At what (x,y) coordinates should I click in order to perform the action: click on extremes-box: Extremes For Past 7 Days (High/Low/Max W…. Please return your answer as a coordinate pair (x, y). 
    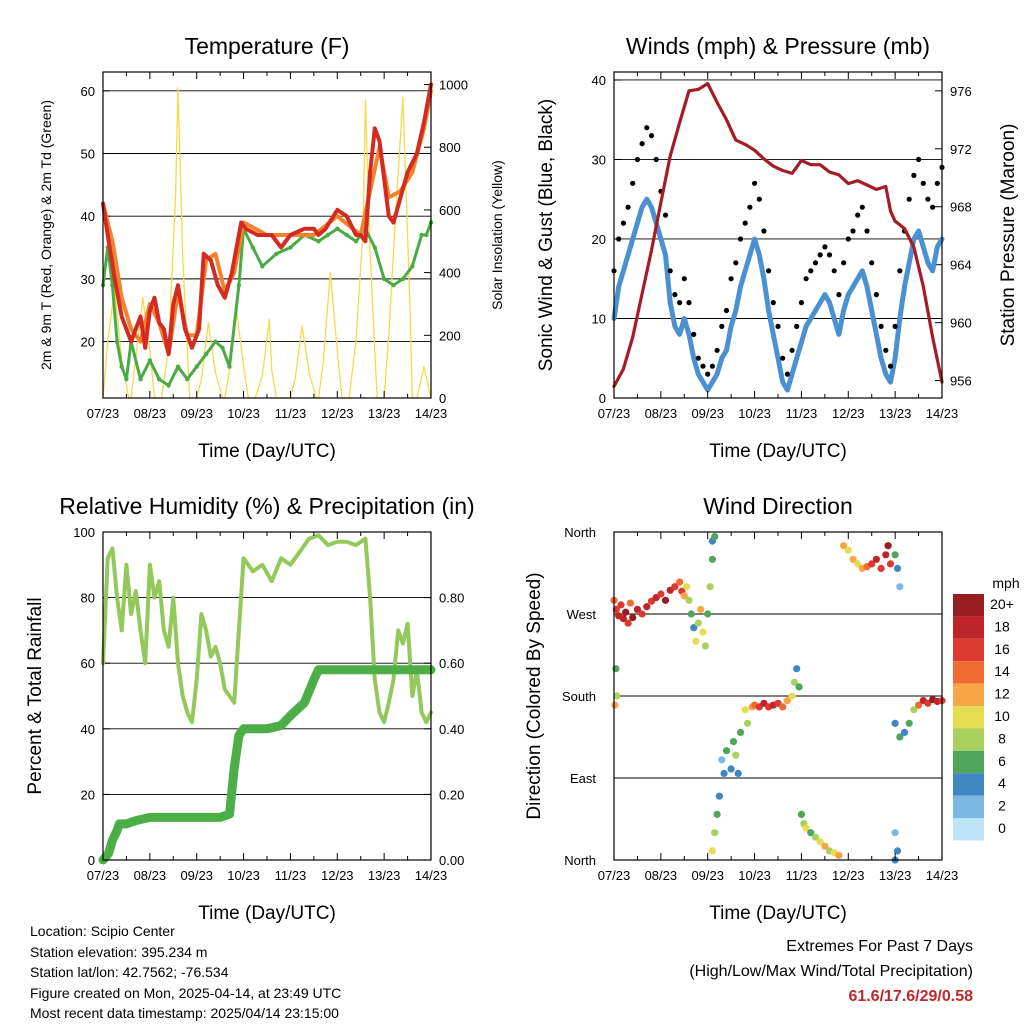
    Looking at the image, I should click on (831, 971).